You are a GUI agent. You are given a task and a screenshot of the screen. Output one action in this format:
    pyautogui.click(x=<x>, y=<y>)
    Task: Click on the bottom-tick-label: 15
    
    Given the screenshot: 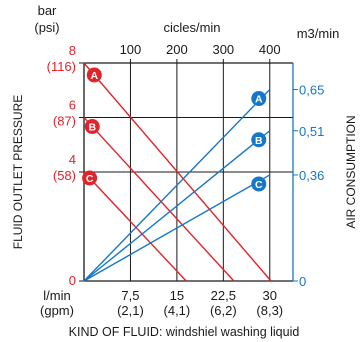 What is the action you would take?
    pyautogui.click(x=177, y=295)
    